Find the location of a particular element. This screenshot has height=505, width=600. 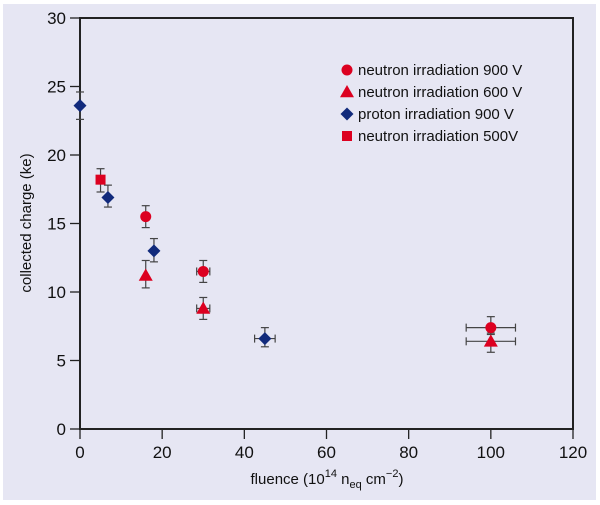

legend-item: neutron irradiation 600 V is located at coordinates (431, 92).